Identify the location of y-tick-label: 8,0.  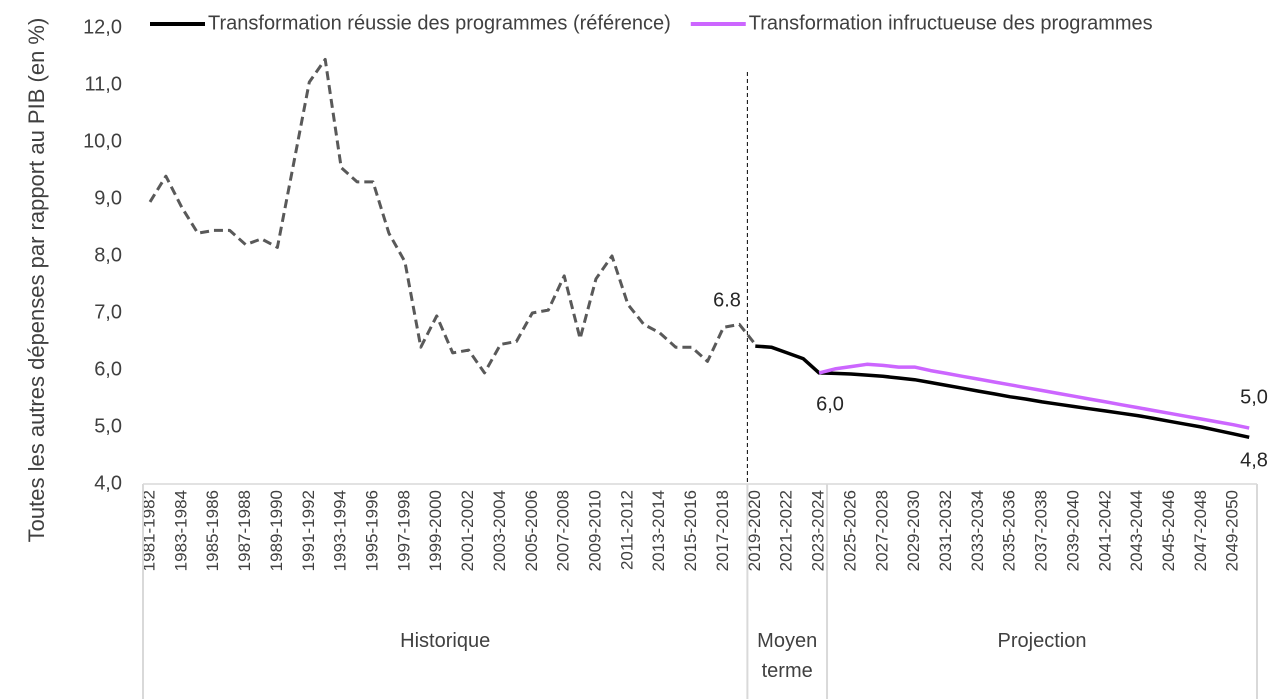
(108, 255).